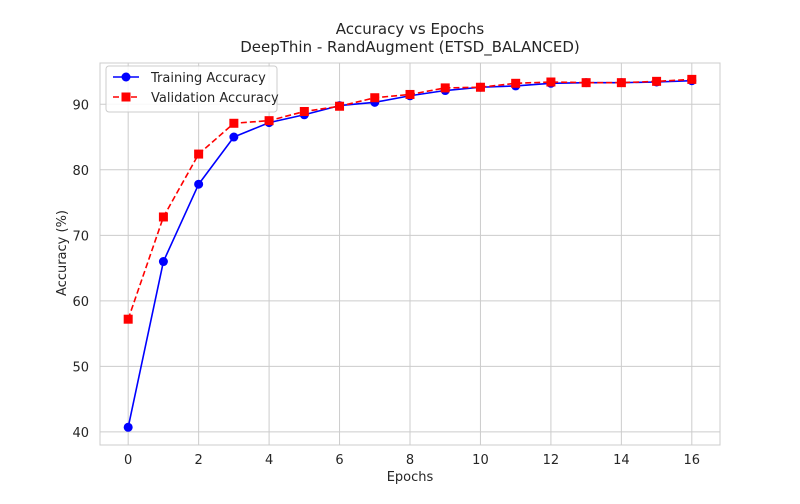 Image resolution: width=800 pixels, height=504 pixels. Describe the element at coordinates (410, 29) in the screenshot. I see `chart-title: Accuracy vs Epochs` at that location.